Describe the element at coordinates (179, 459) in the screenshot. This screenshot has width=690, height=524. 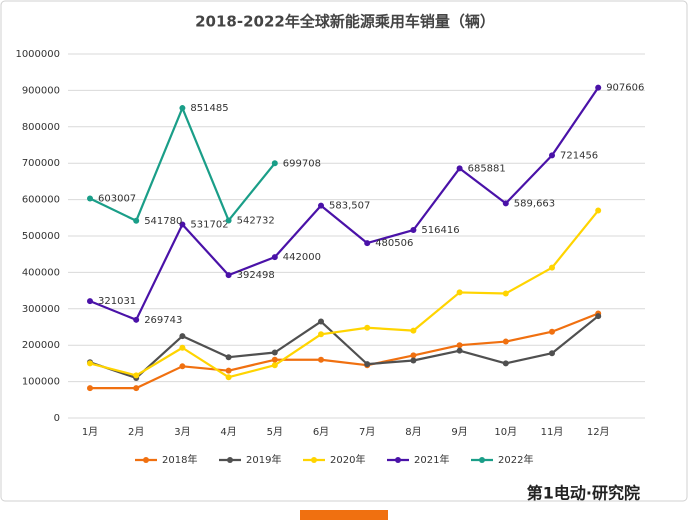
I see `legend-label: 2018年` at that location.